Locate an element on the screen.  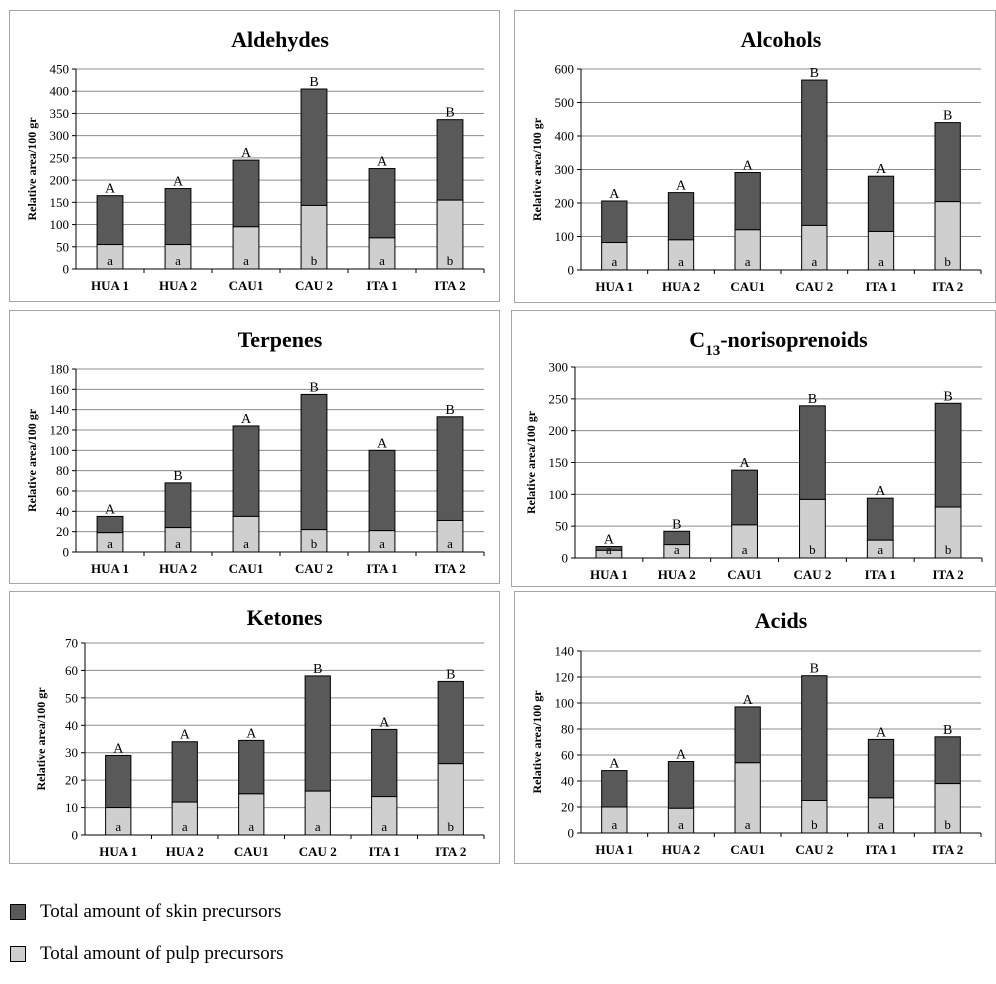
y-tick-label: 70 is located at coordinates (71, 643).